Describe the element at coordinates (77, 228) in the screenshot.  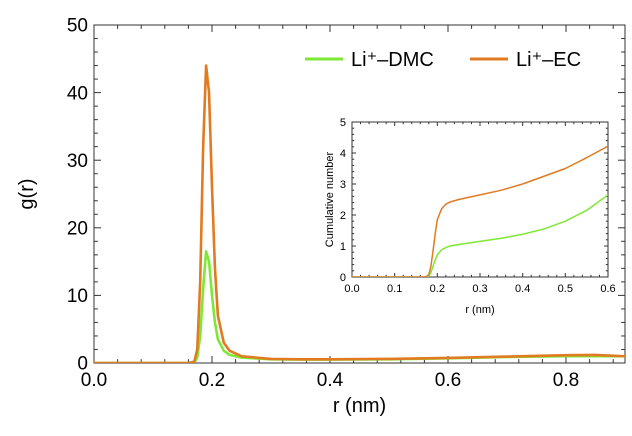
I see `y-tick-label: 20` at that location.